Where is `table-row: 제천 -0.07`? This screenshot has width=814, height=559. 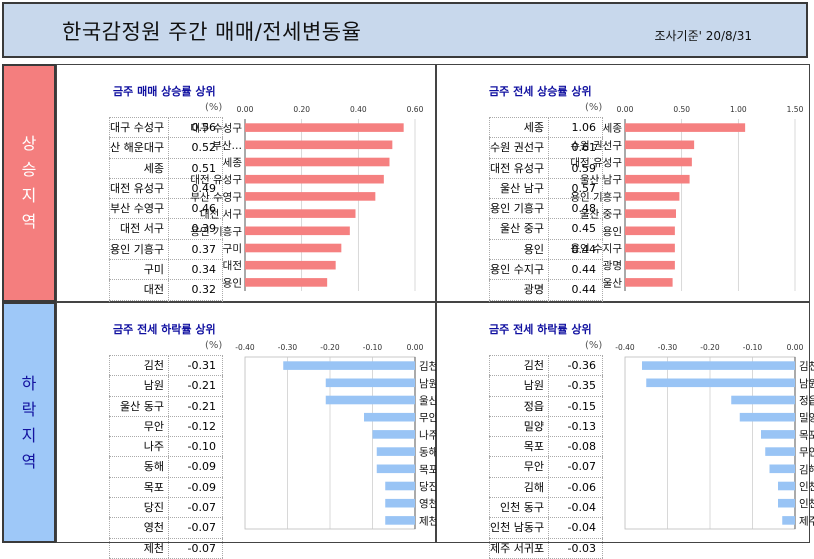
table-row: 제천 -0.07 is located at coordinates (166, 548).